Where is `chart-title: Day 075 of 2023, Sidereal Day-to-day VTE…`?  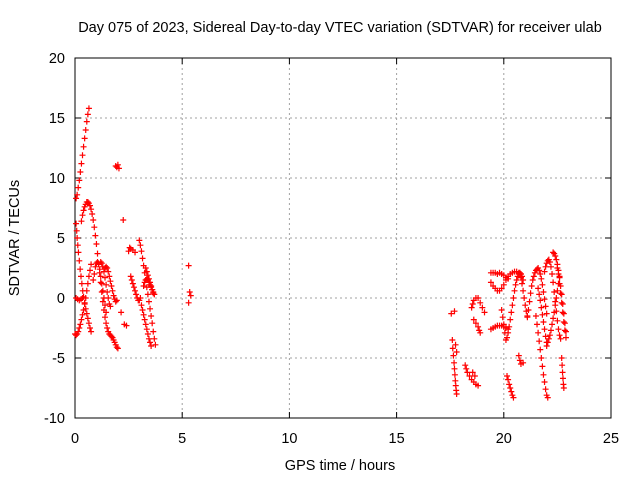 chart-title: Day 075 of 2023, Sidereal Day-to-day VTE… is located at coordinates (340, 28).